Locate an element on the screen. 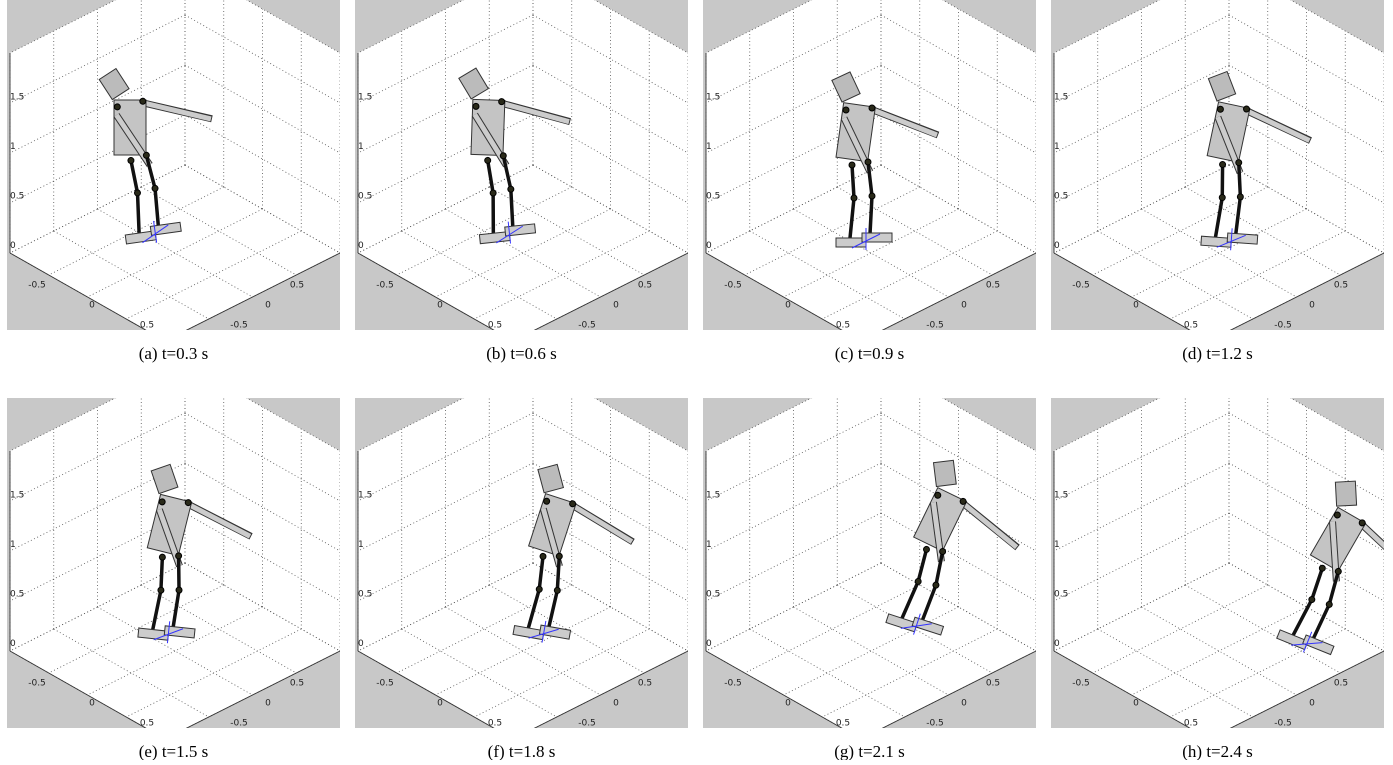 This screenshot has height=765, width=1393. caption: (b) t=0.6 s is located at coordinates (521, 353).